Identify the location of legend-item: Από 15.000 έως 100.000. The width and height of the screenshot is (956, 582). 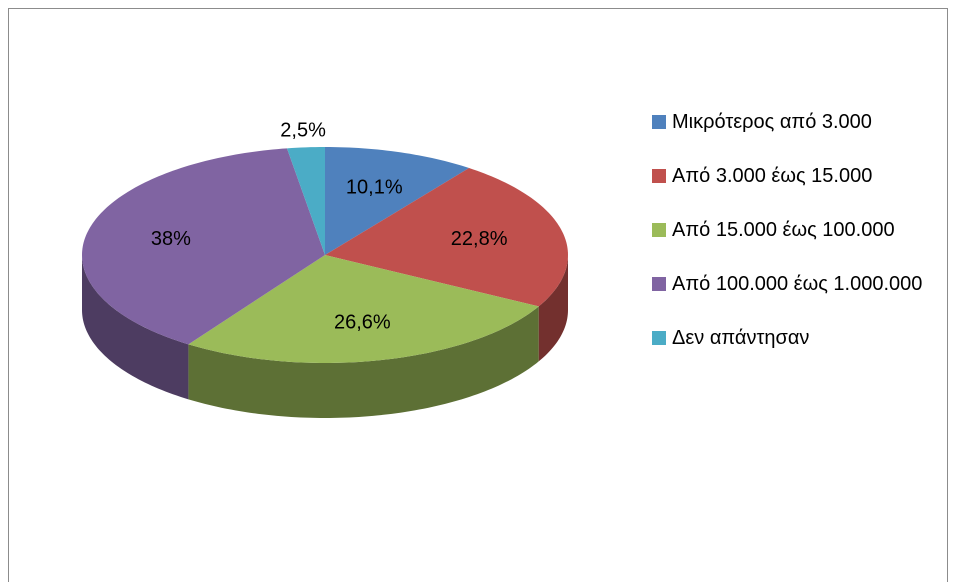
(800, 230).